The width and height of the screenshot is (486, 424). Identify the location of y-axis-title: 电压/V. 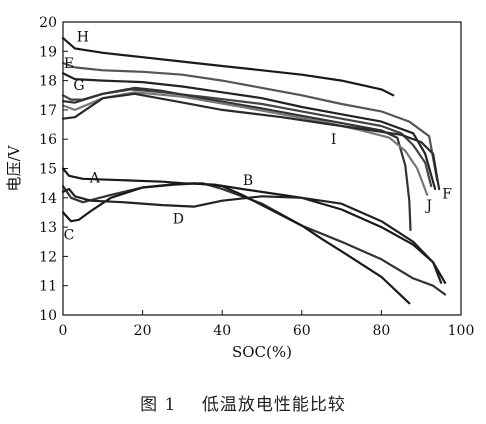
(14, 167).